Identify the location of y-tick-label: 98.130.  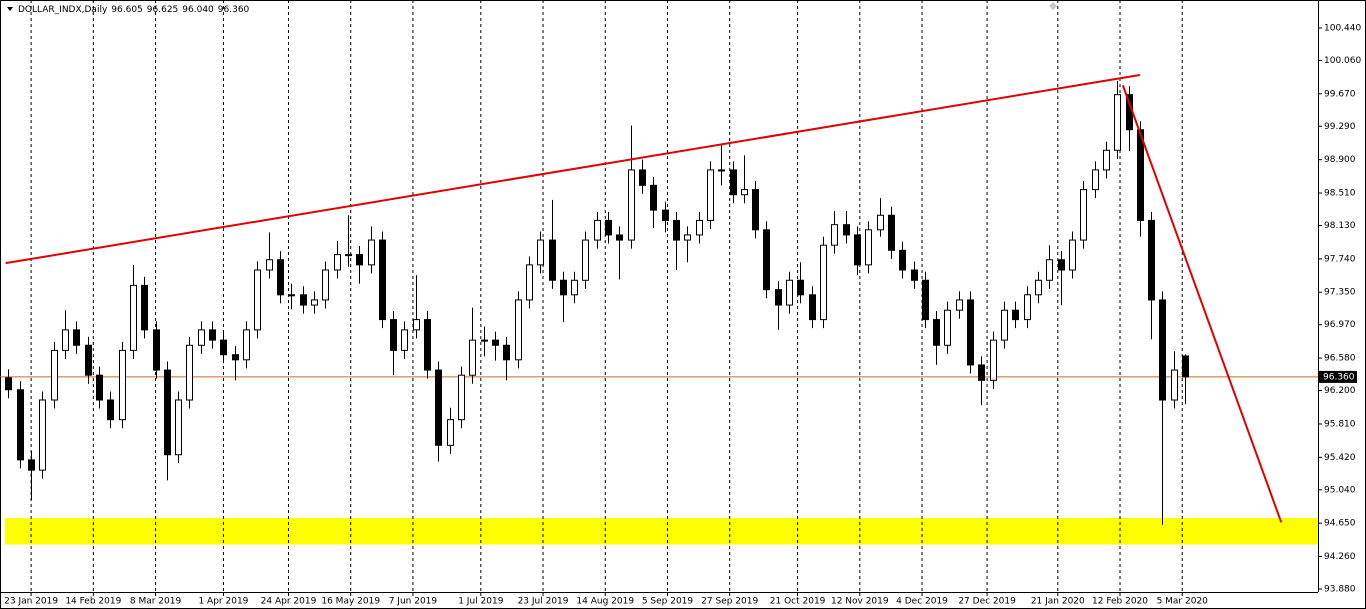
(1340, 226).